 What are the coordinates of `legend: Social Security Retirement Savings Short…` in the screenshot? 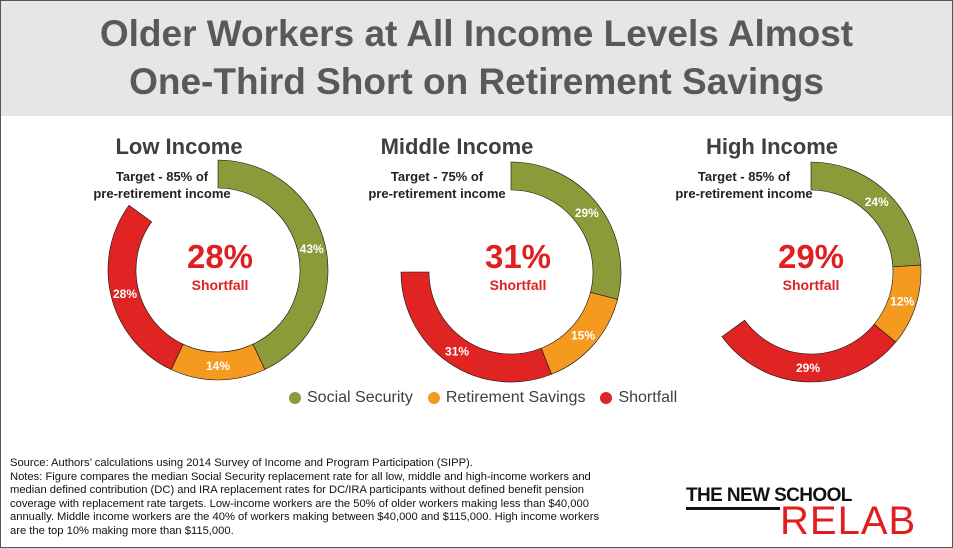 It's located at (490, 398).